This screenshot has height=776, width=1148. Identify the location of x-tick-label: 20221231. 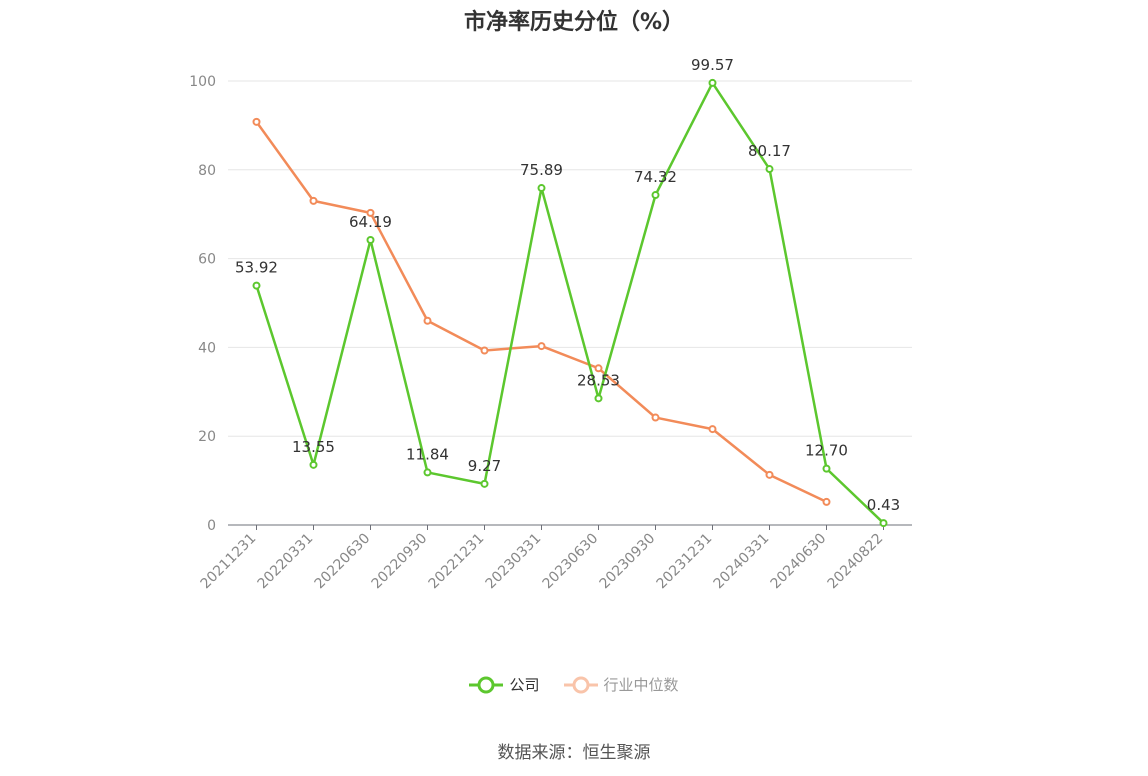
(457, 562).